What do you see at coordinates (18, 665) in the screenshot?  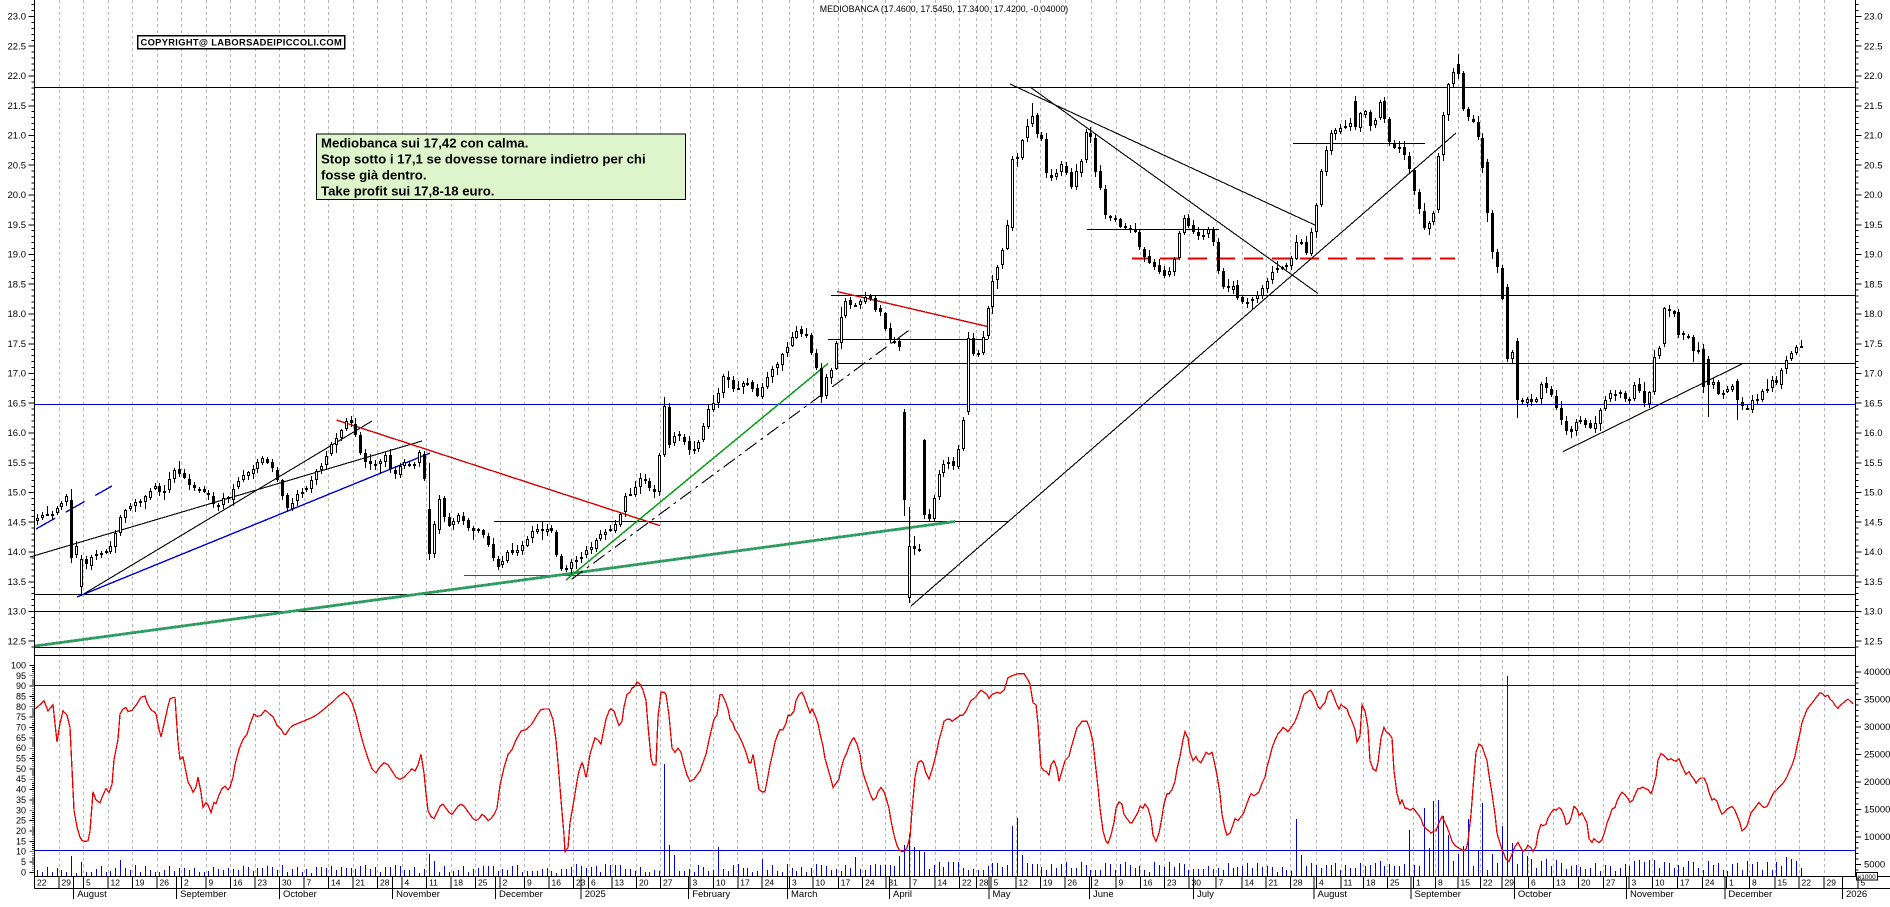 I see `svg-text: 100` at bounding box center [18, 665].